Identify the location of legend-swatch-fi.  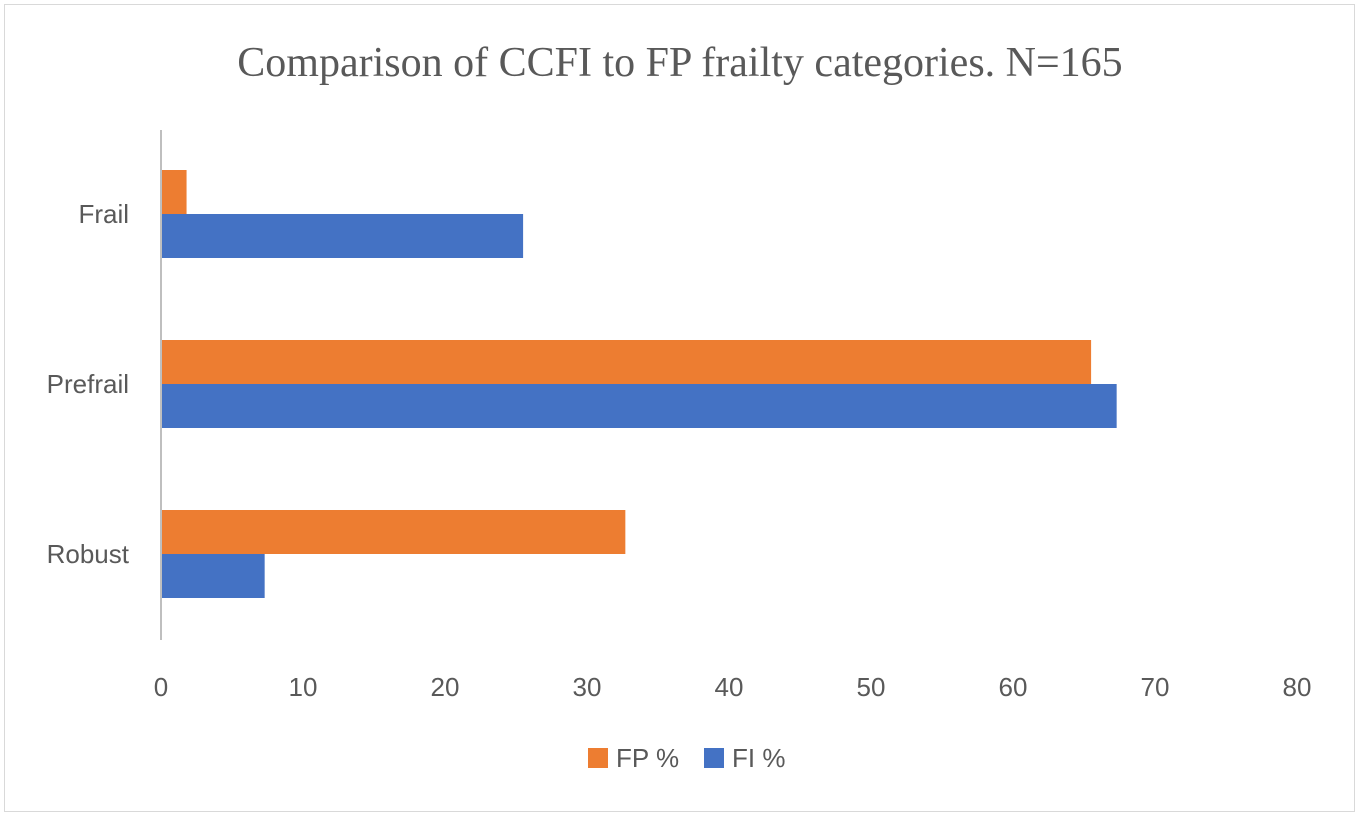
(714, 758).